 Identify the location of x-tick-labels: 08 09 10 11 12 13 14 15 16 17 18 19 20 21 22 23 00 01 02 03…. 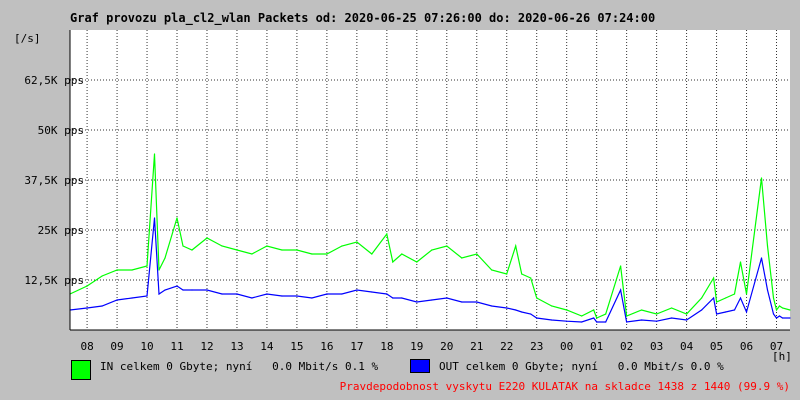
(431, 346).